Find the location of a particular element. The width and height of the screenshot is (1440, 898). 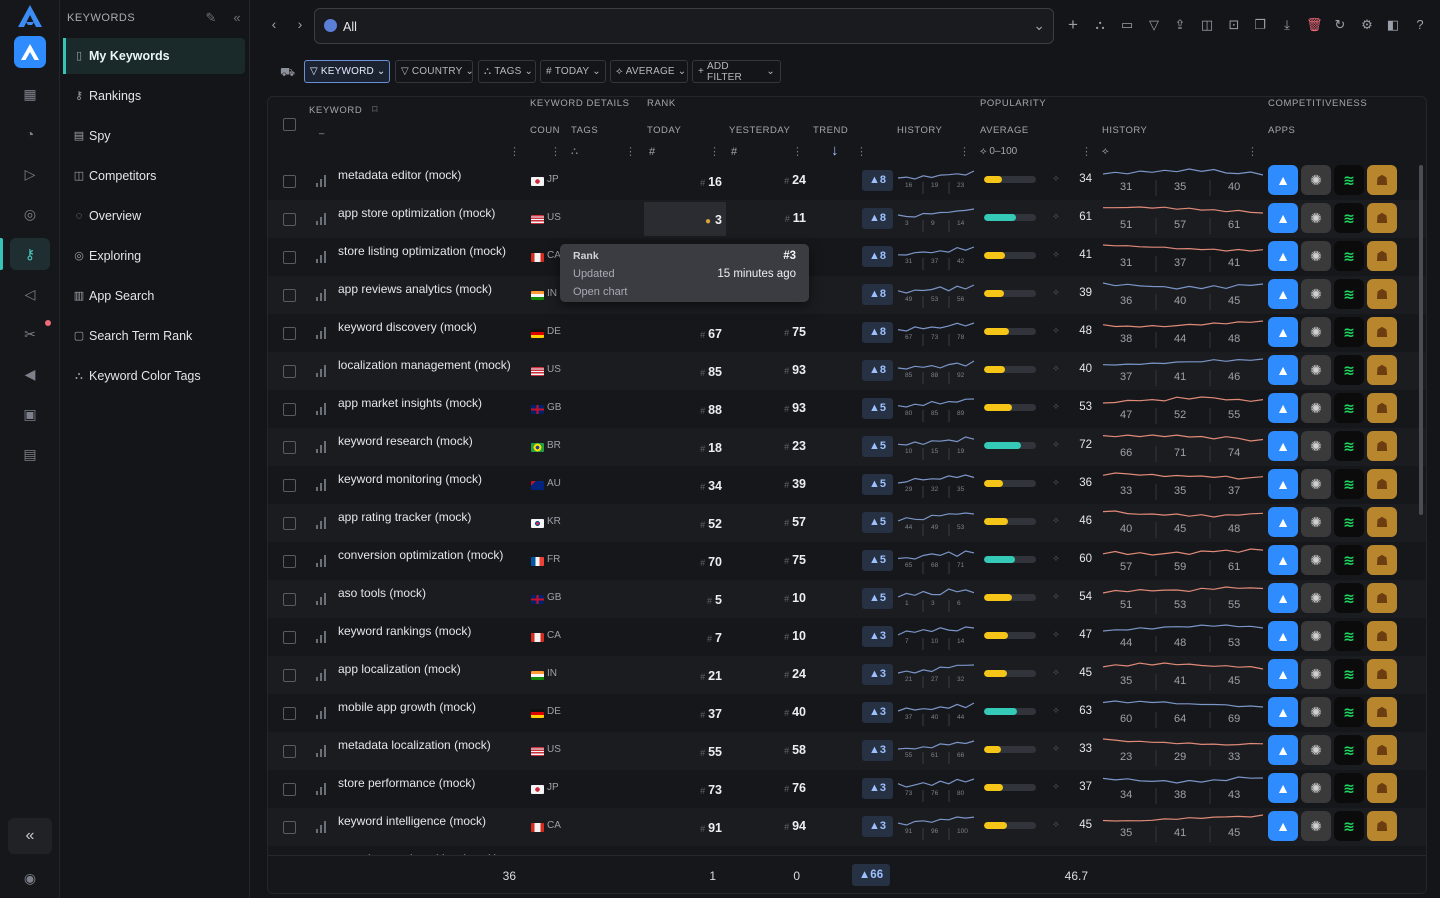

header-apps: APPS is located at coordinates (1282, 130).